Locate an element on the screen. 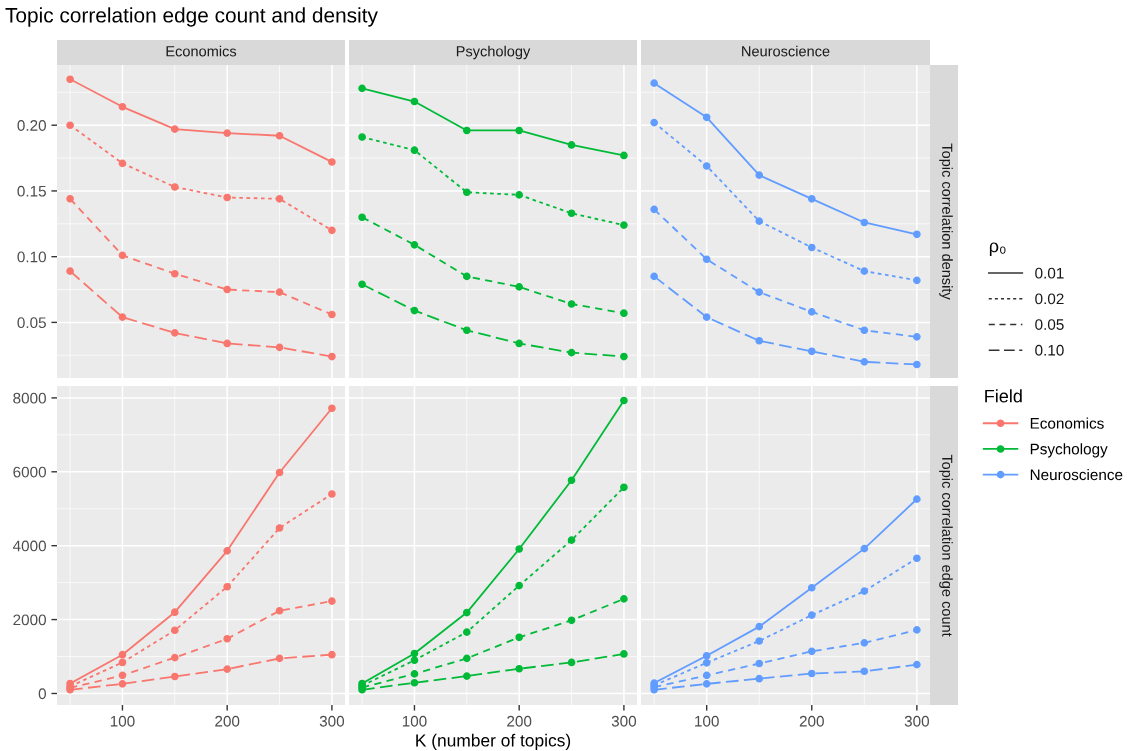 The width and height of the screenshot is (1127, 751). legend-title: ρ₀ is located at coordinates (997, 249).